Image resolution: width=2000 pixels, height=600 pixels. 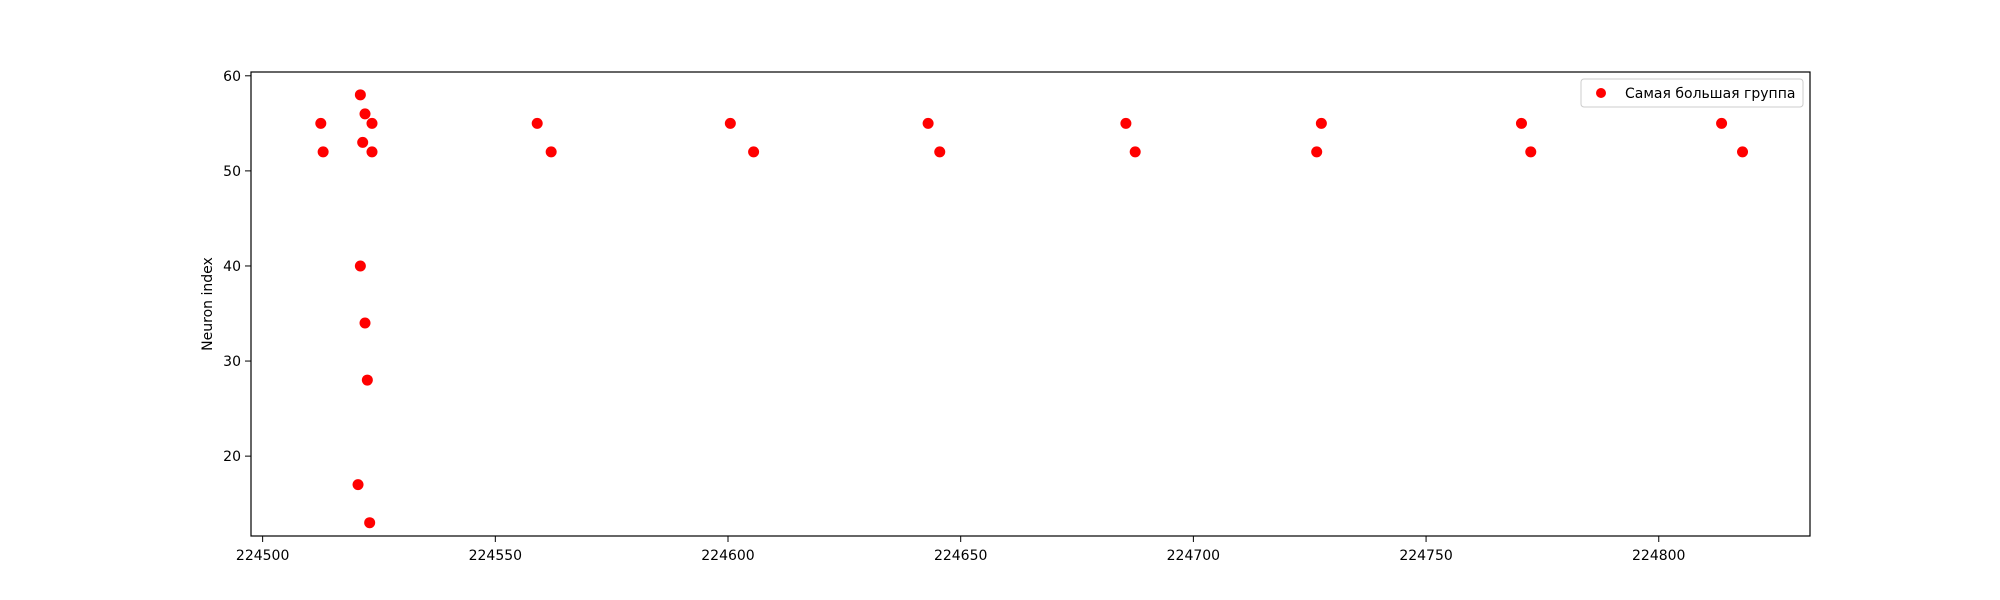 I want to click on y-tick-label: 40, so click(x=232, y=267).